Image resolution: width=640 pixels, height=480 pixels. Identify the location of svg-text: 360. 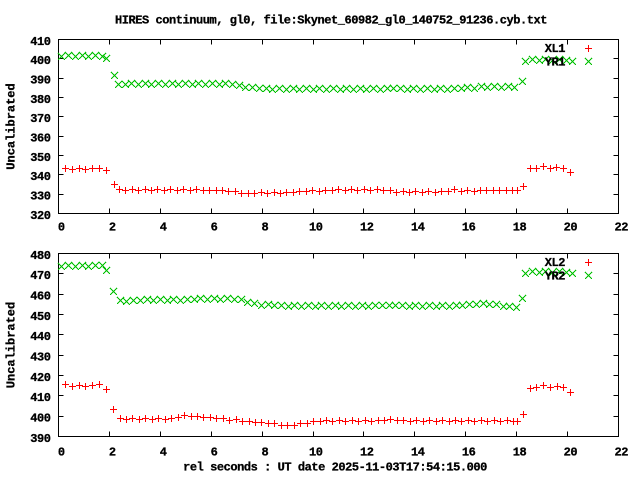
(40, 139).